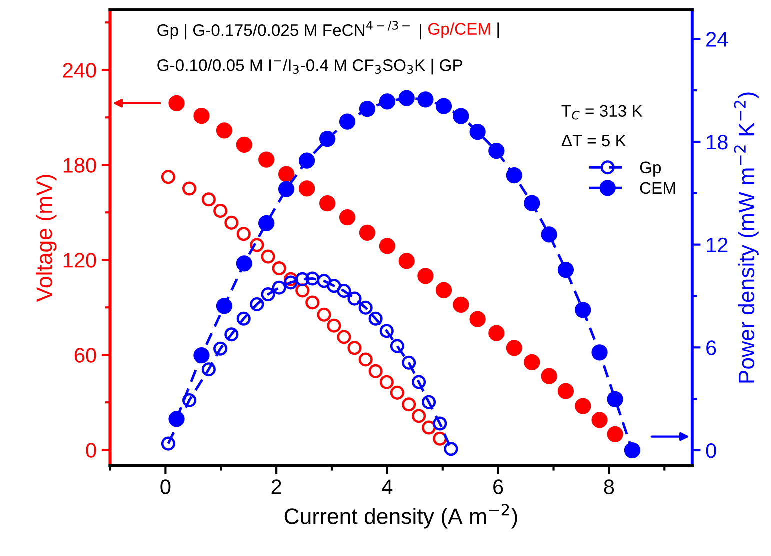 The image size is (771, 556). Describe the element at coordinates (499, 30) in the screenshot. I see `annotation: |` at that location.